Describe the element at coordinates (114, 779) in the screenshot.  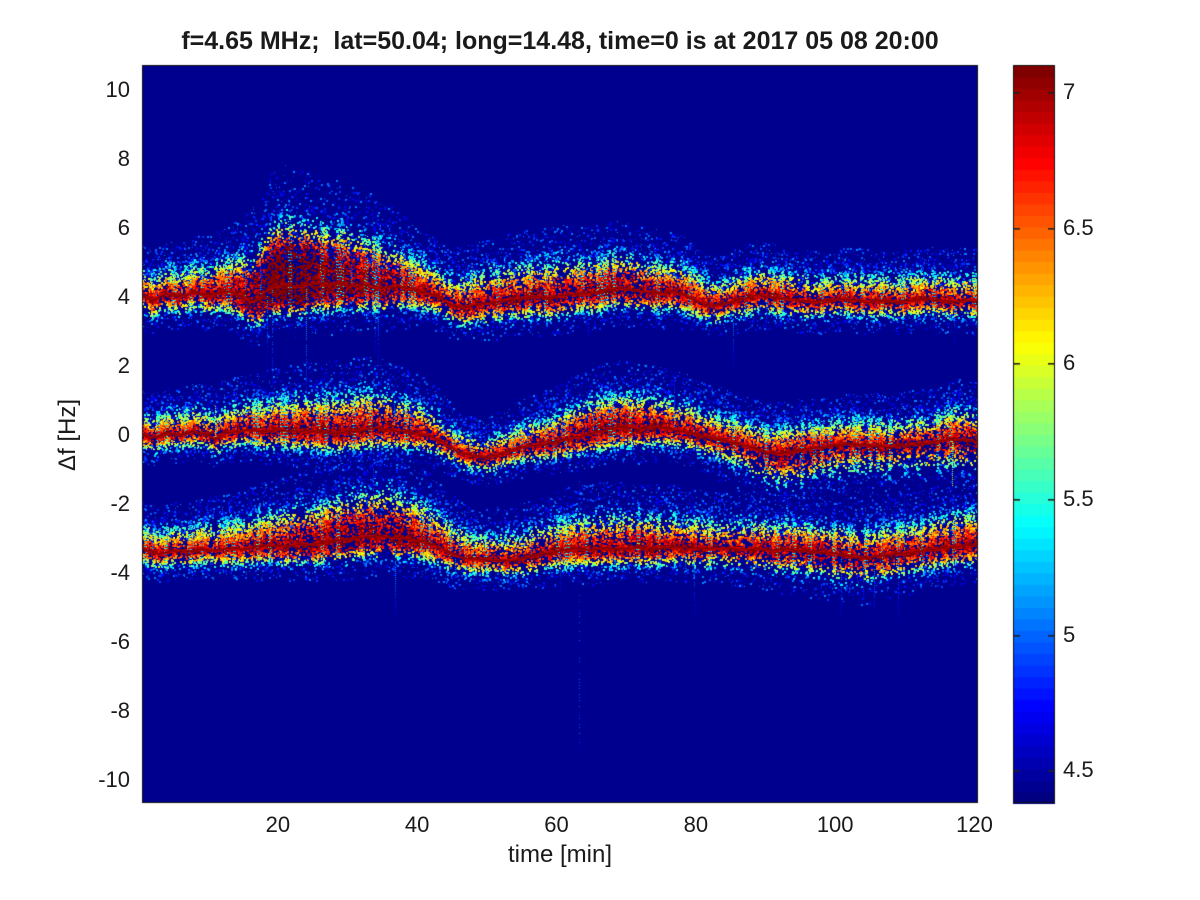
I see `y-tick-label: -10` at that location.